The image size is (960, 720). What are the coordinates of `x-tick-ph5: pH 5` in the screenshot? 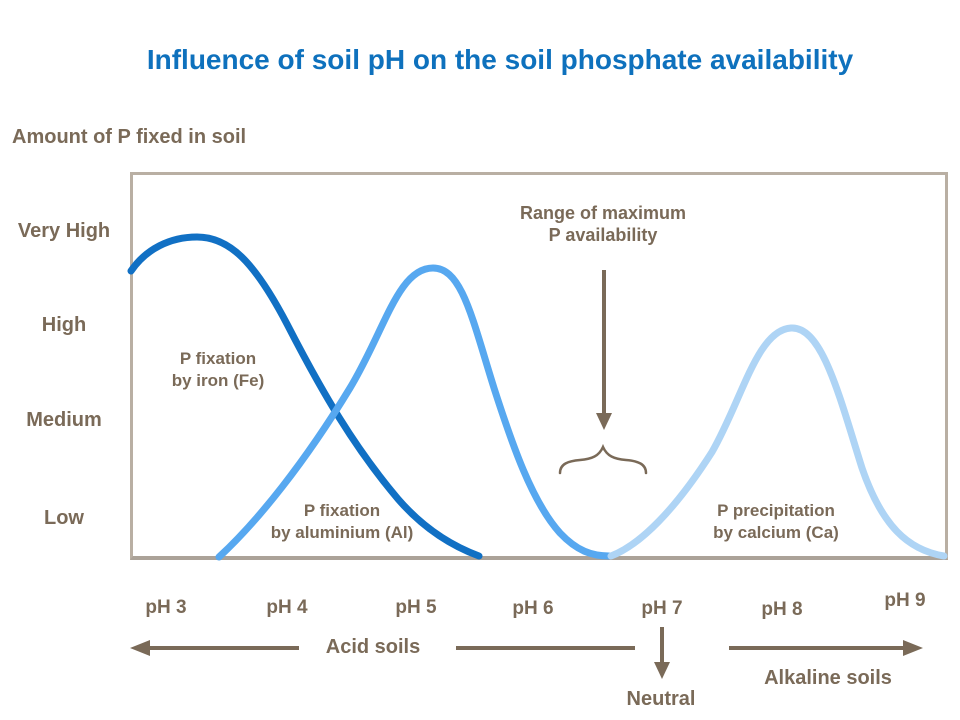 It's located at (416, 607).